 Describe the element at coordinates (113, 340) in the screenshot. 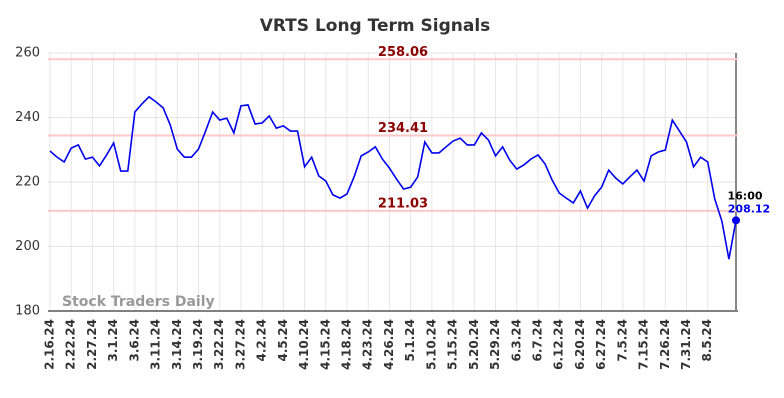

I see `x-tick-label: 3.1.24` at that location.